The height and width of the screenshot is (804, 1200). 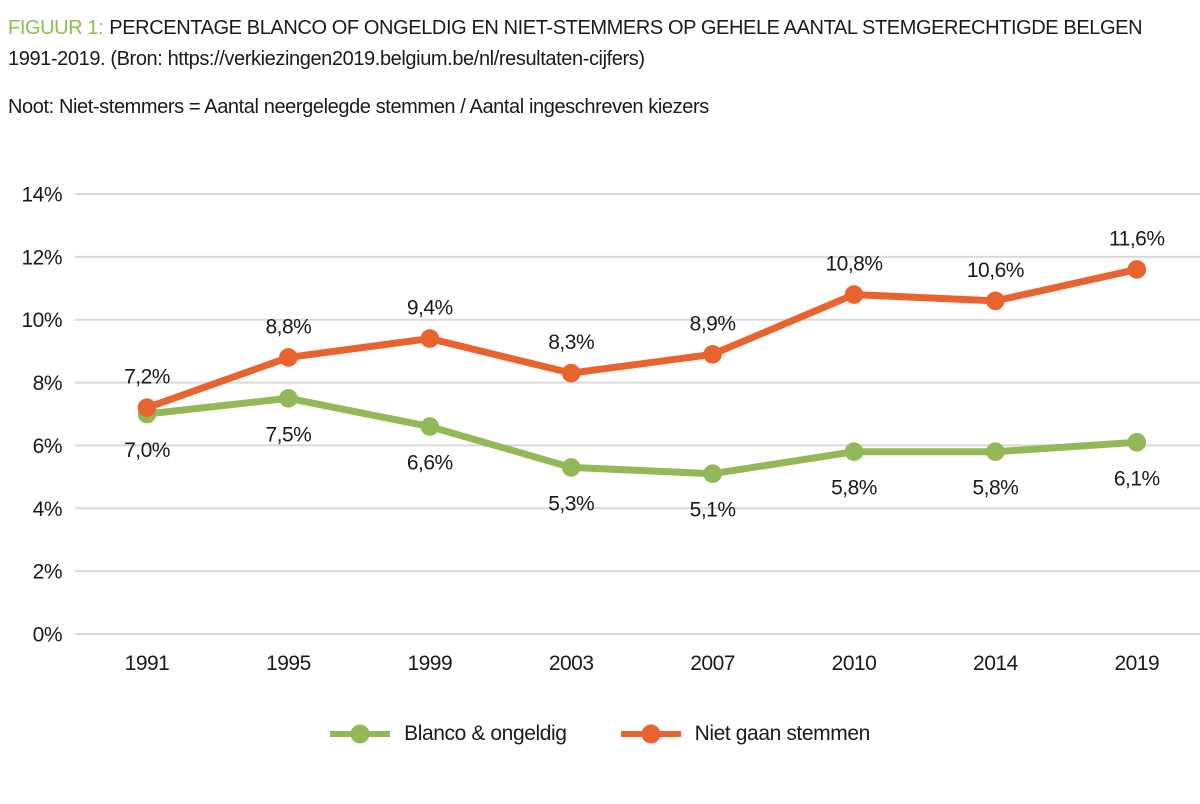 What do you see at coordinates (1137, 442) in the screenshot?
I see `data-point-blanco-ongeldig-2019` at bounding box center [1137, 442].